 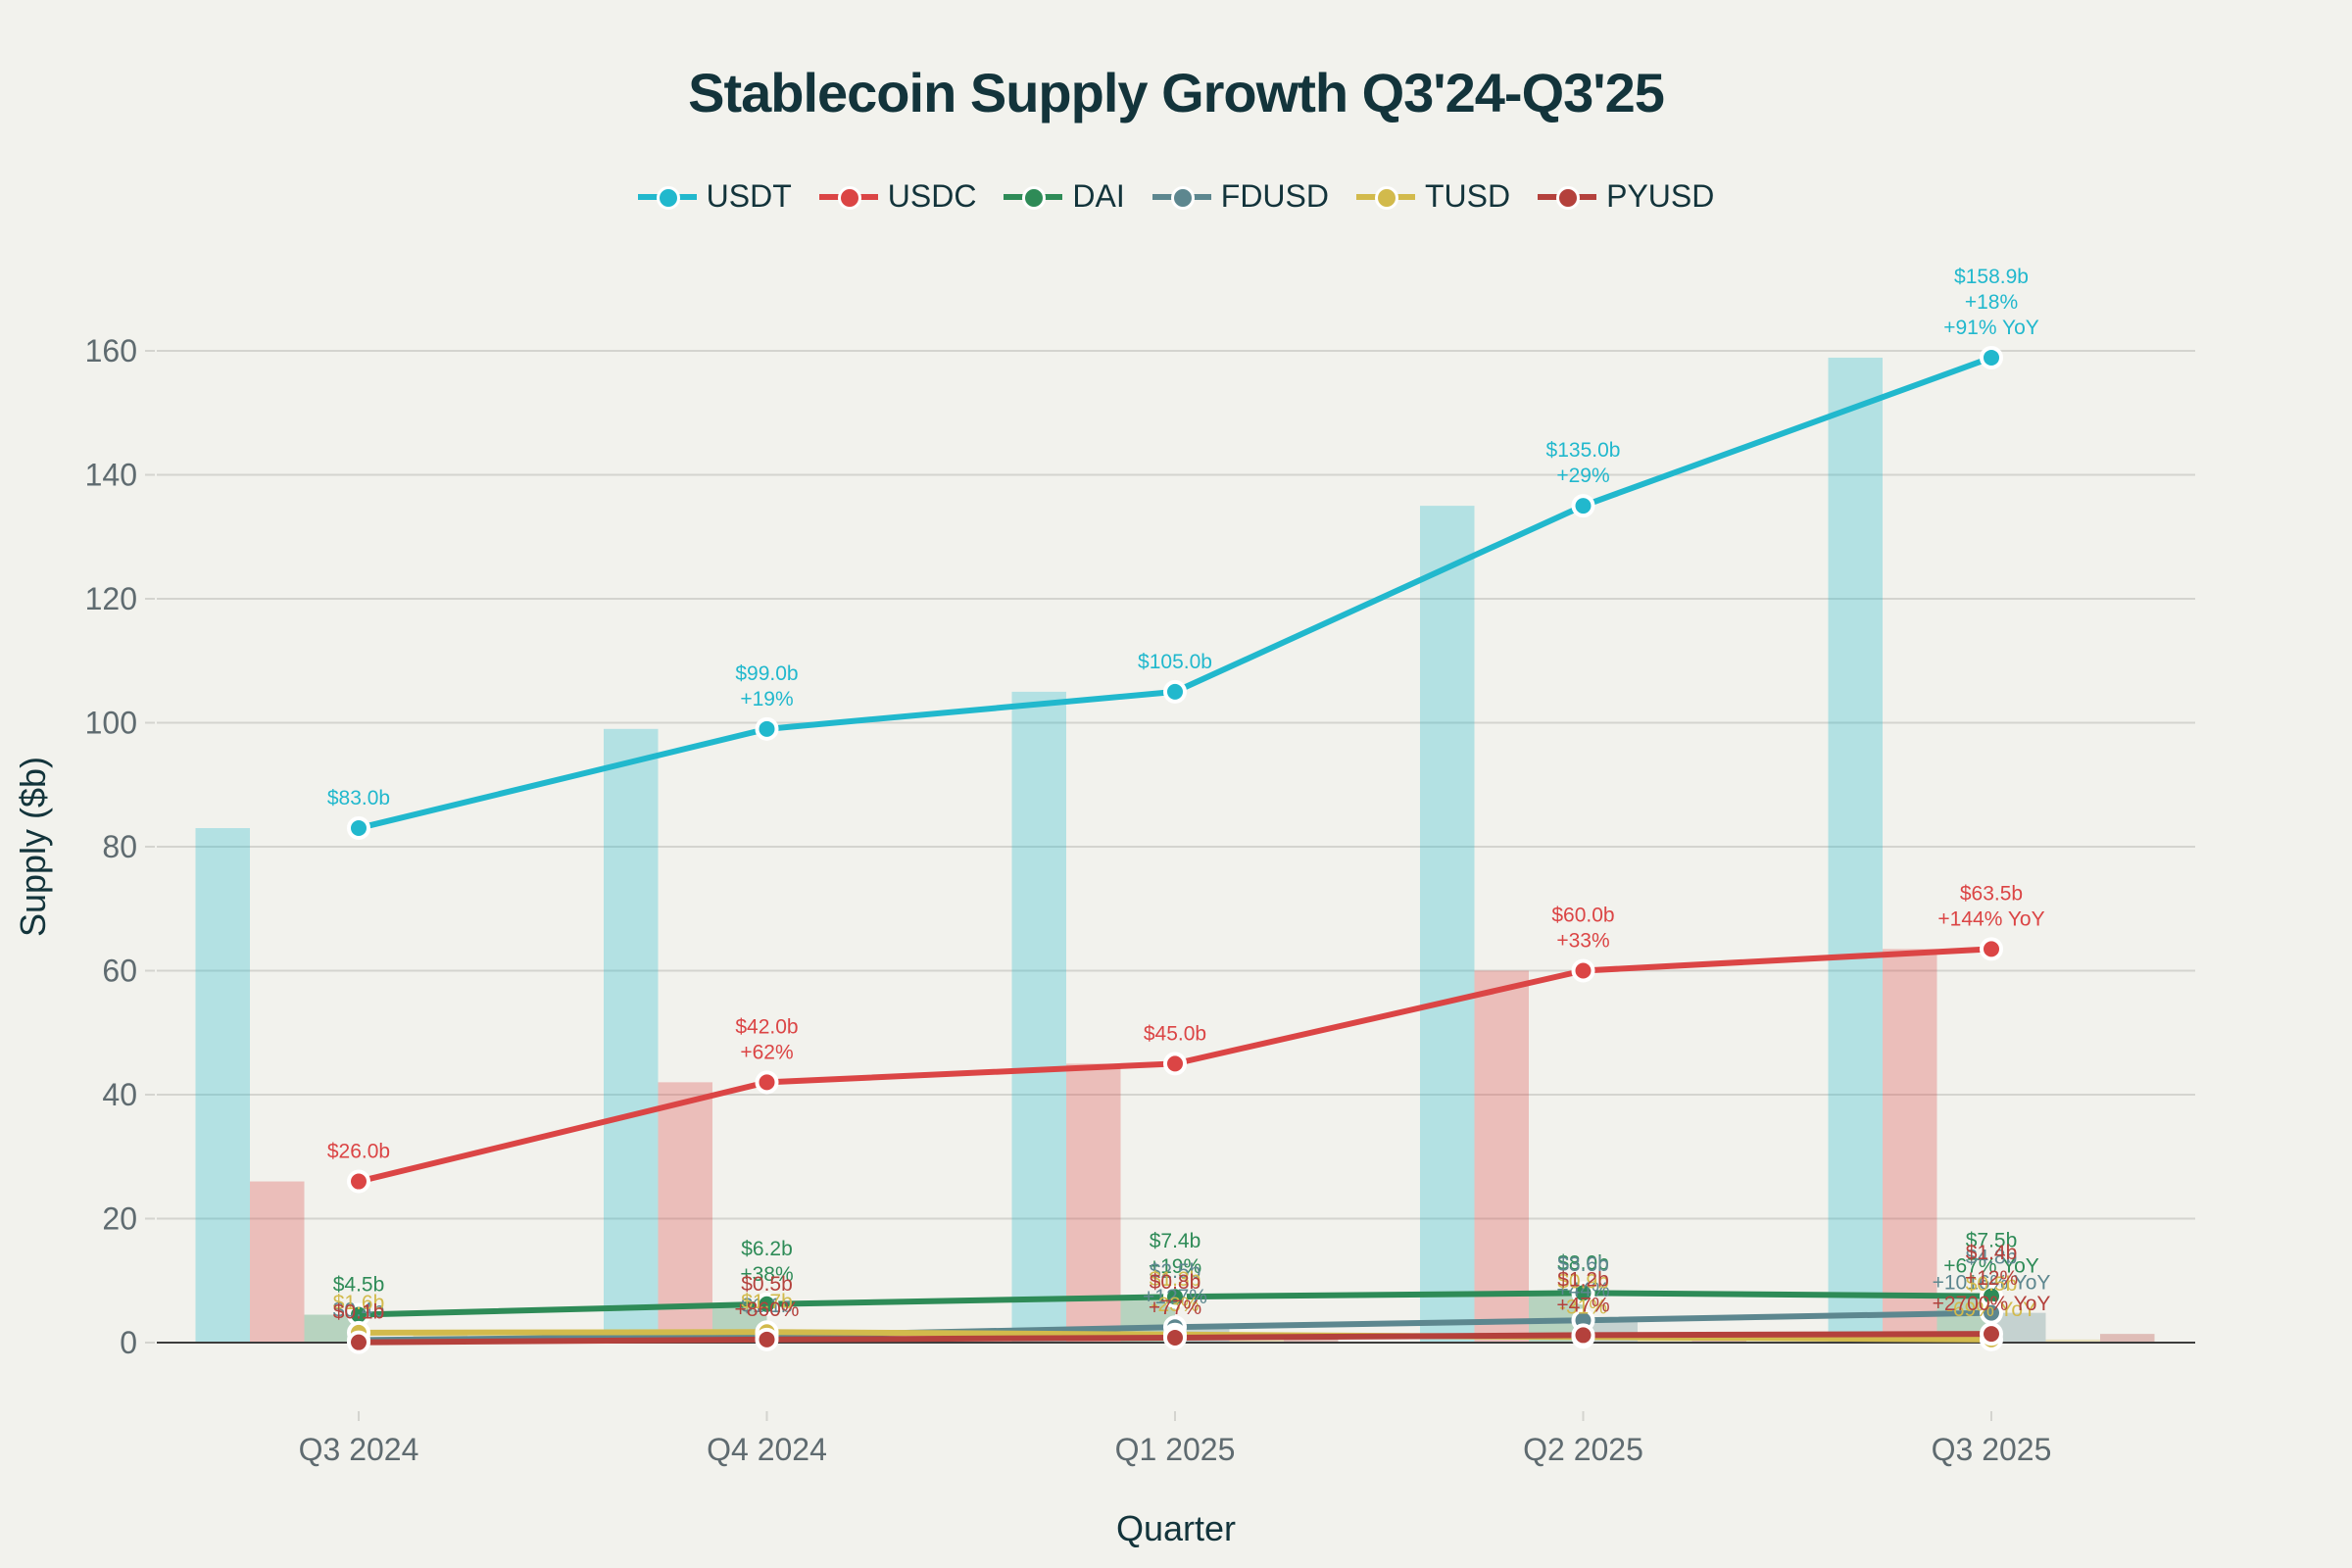 I want to click on point-pyusd-q1-2025, so click(x=1175, y=1337).